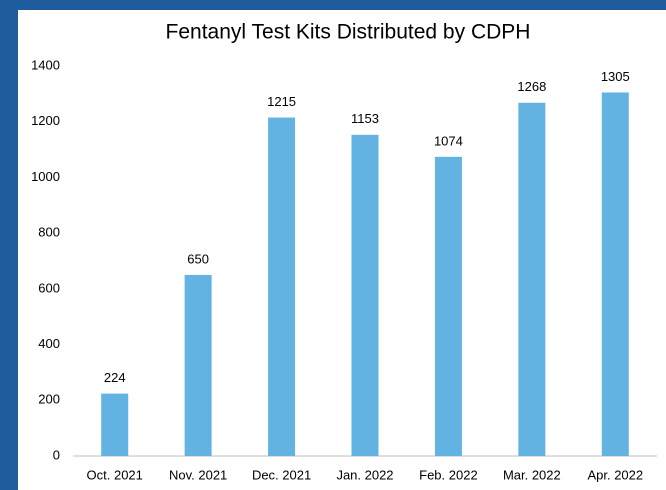 The width and height of the screenshot is (666, 490). I want to click on data-label: 1074, so click(448, 140).